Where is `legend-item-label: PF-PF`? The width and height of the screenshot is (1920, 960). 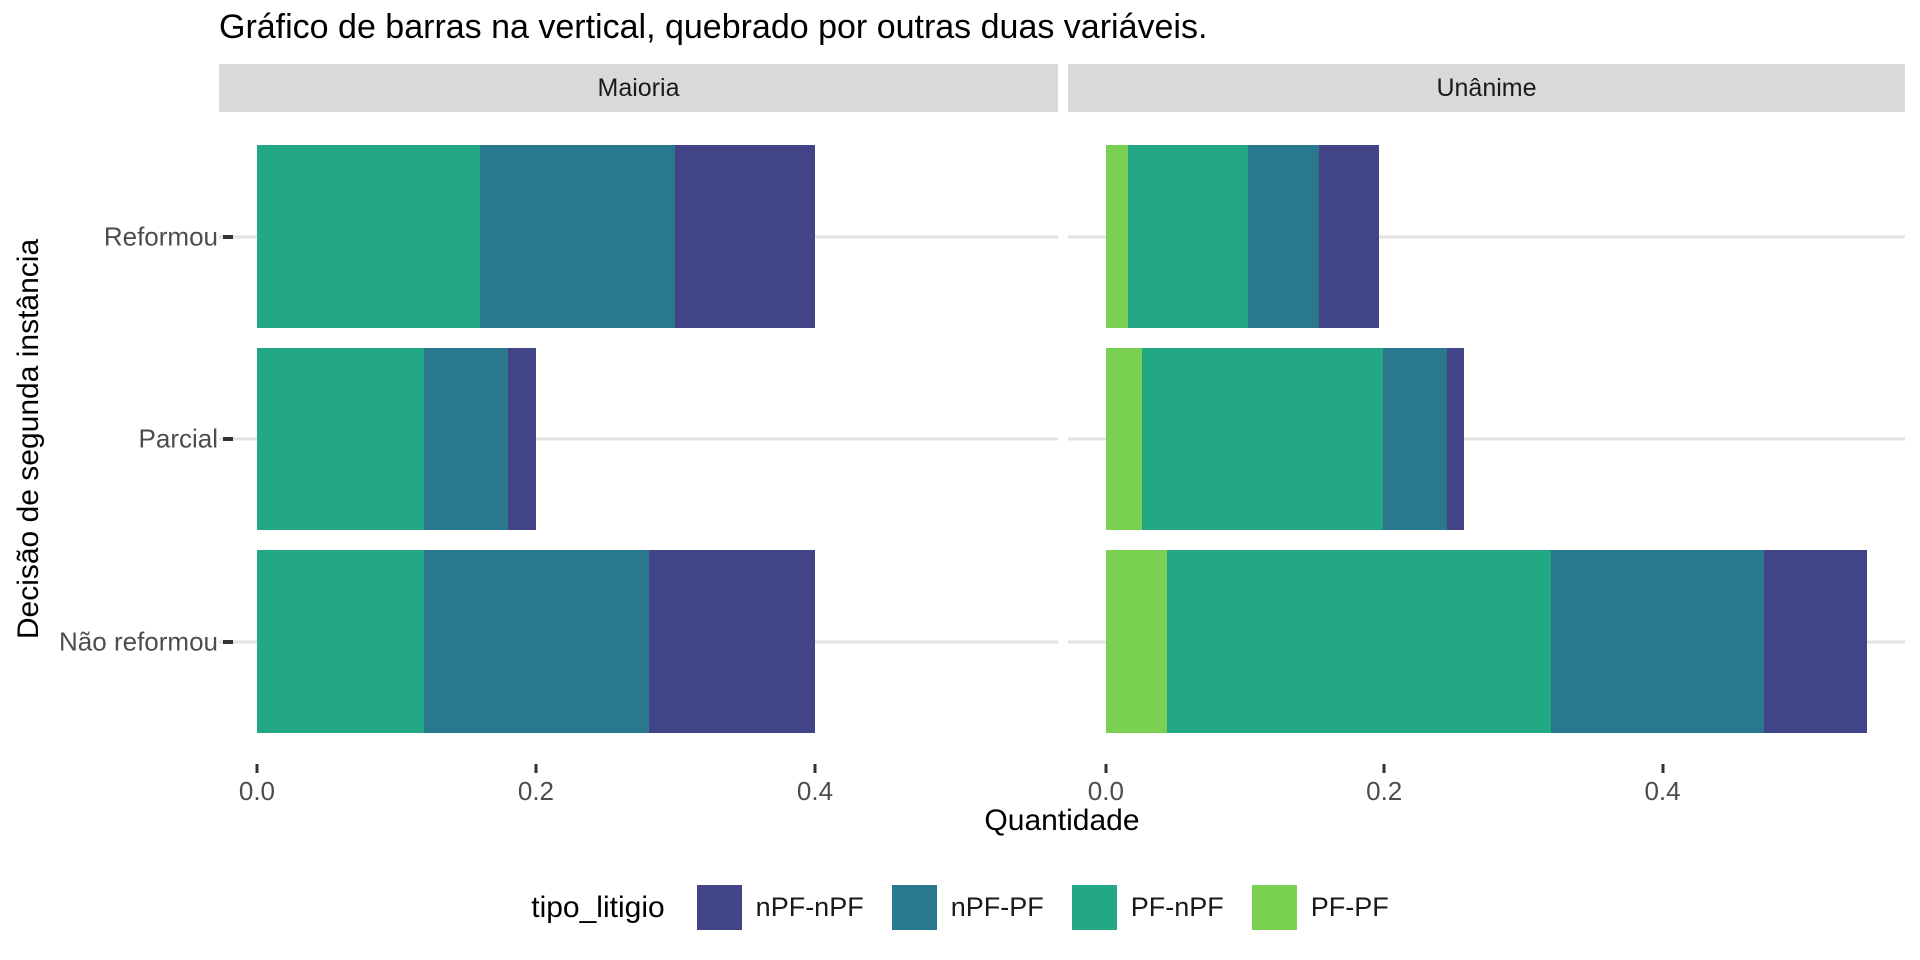 legend-item-label: PF-PF is located at coordinates (1349, 907).